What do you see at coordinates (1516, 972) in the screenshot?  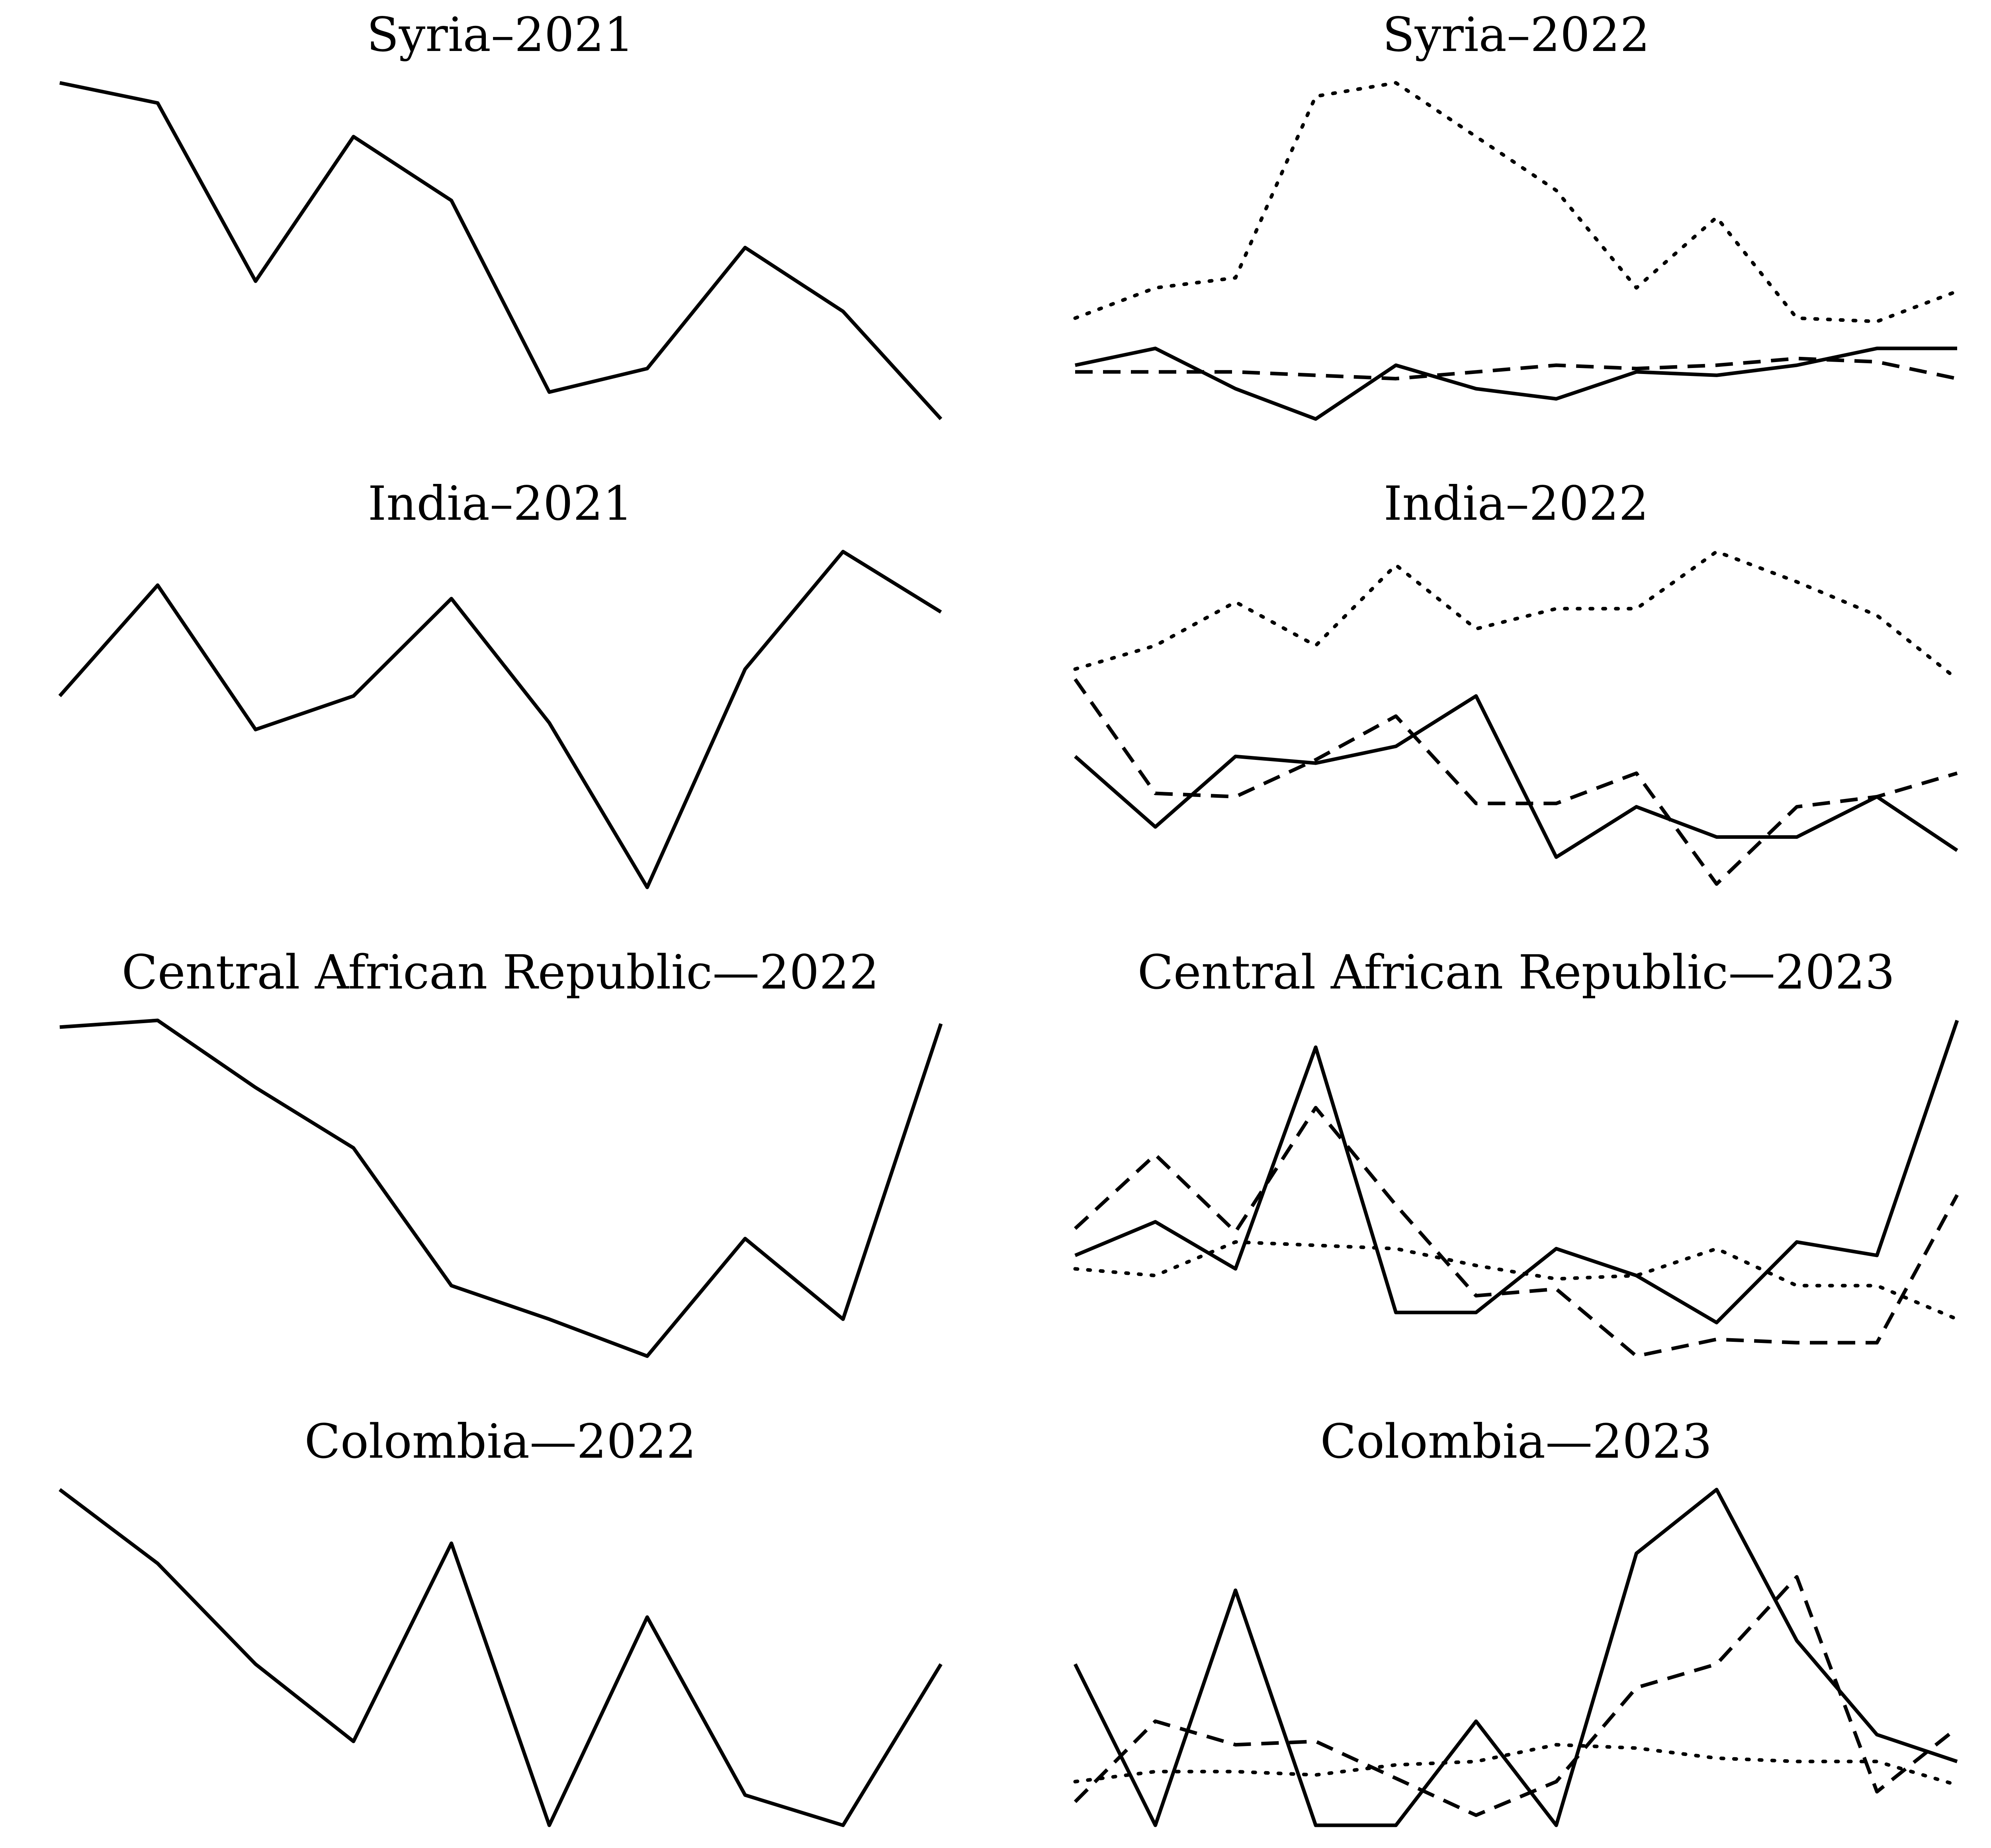 I see `panel-title: Central African Republic—2023` at bounding box center [1516, 972].